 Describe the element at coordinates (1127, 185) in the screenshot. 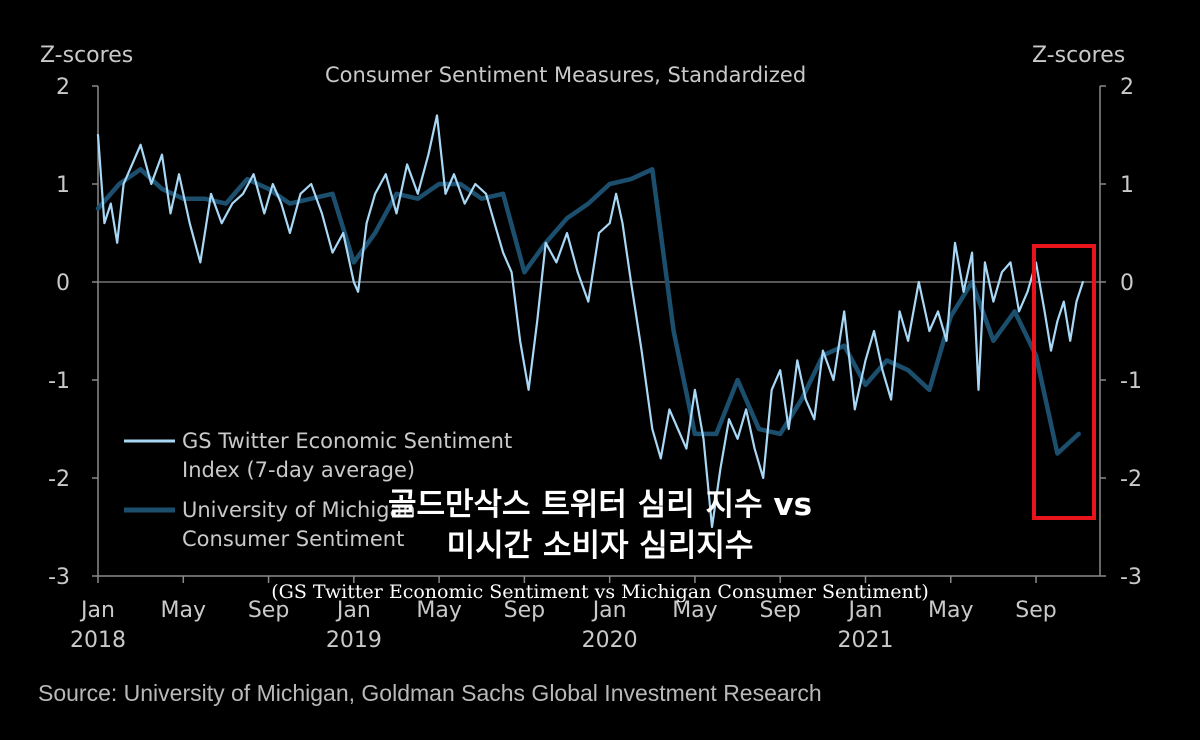

I see `y-tick-label-right: 1` at that location.